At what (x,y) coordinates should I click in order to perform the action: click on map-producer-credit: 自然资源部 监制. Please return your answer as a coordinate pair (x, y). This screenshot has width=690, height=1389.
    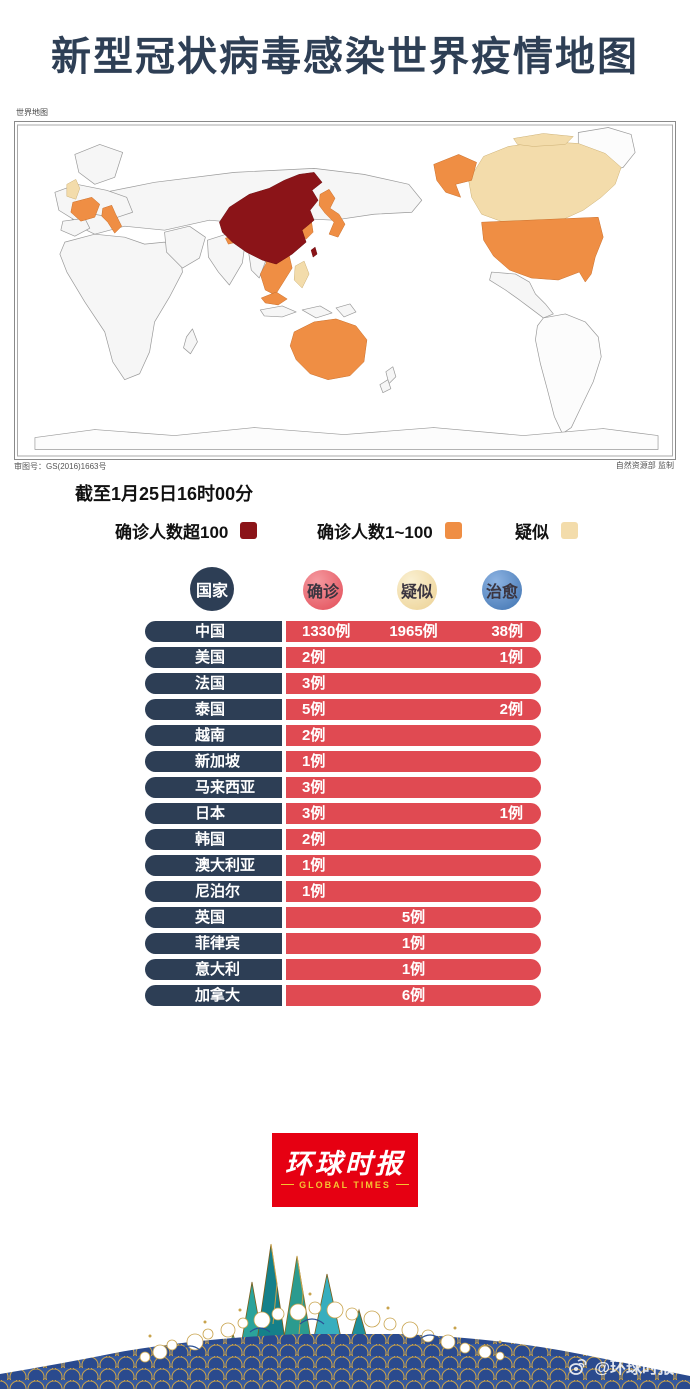
    Looking at the image, I should click on (644, 465).